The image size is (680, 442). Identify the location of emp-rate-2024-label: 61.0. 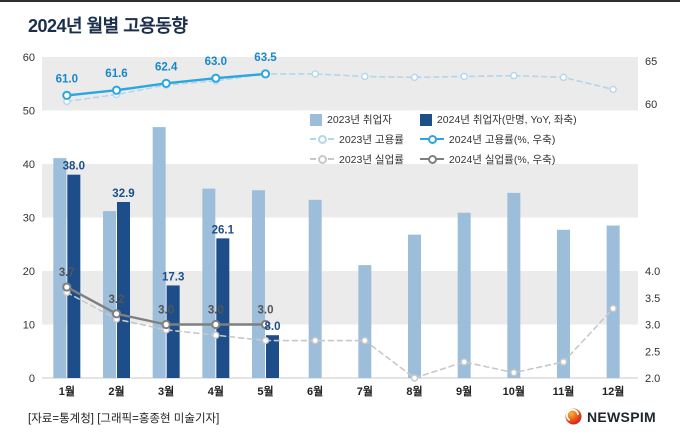
(67, 79).